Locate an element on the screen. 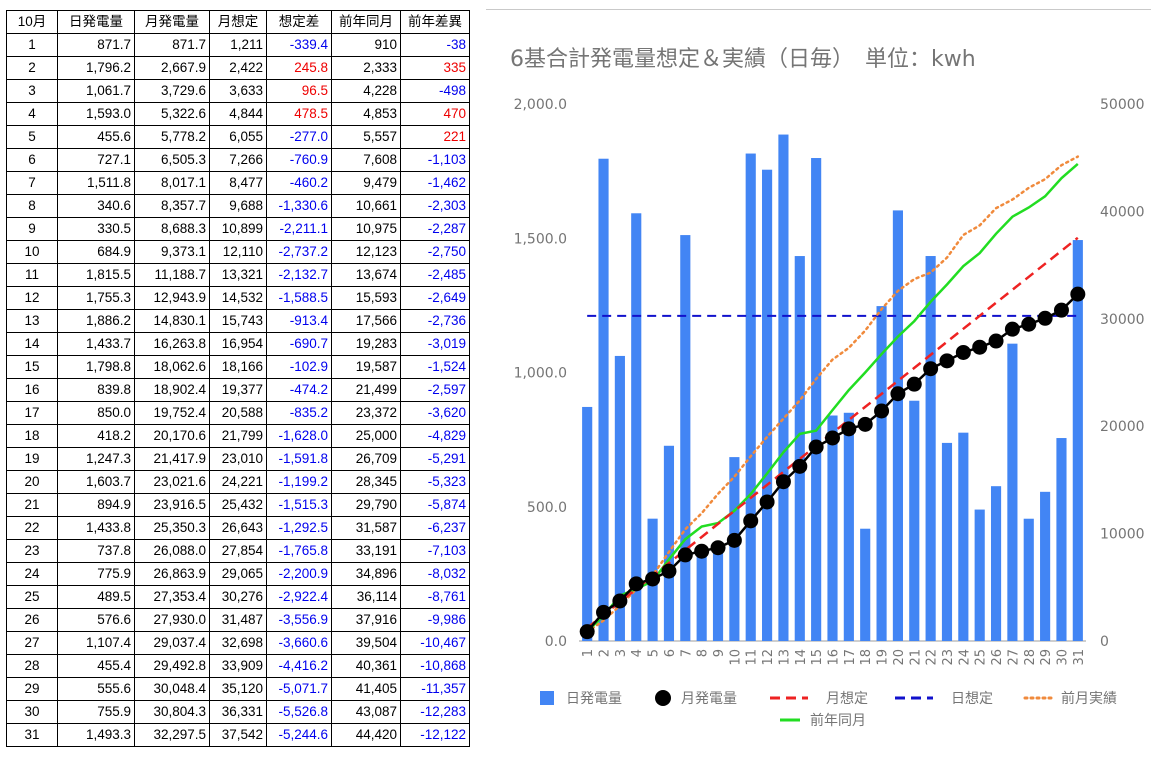  cell-day: 29 is located at coordinates (32, 689).